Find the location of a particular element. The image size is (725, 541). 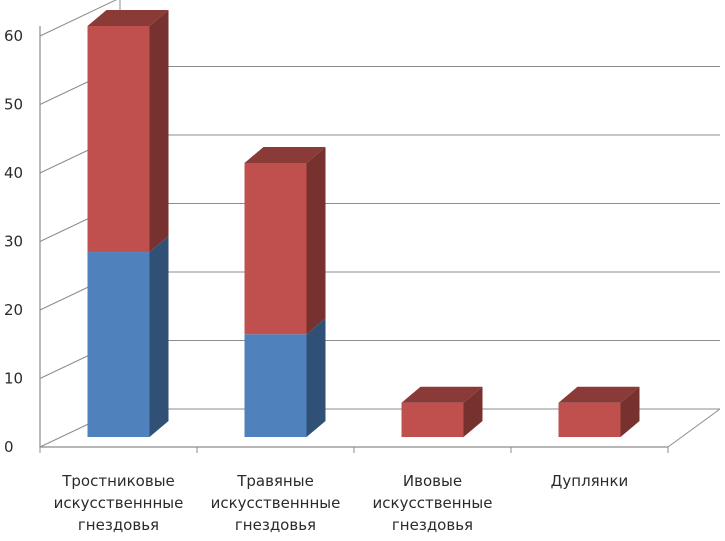

x-category-label-line: искусственные is located at coordinates (432, 503).